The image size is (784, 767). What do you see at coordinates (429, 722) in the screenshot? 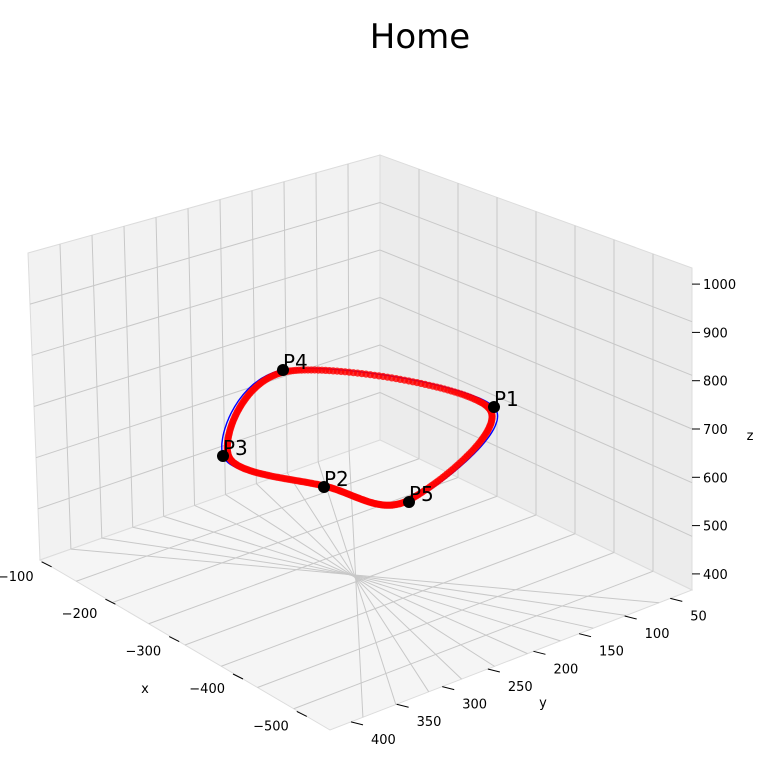
I see `y-tick-label: 350` at bounding box center [429, 722].